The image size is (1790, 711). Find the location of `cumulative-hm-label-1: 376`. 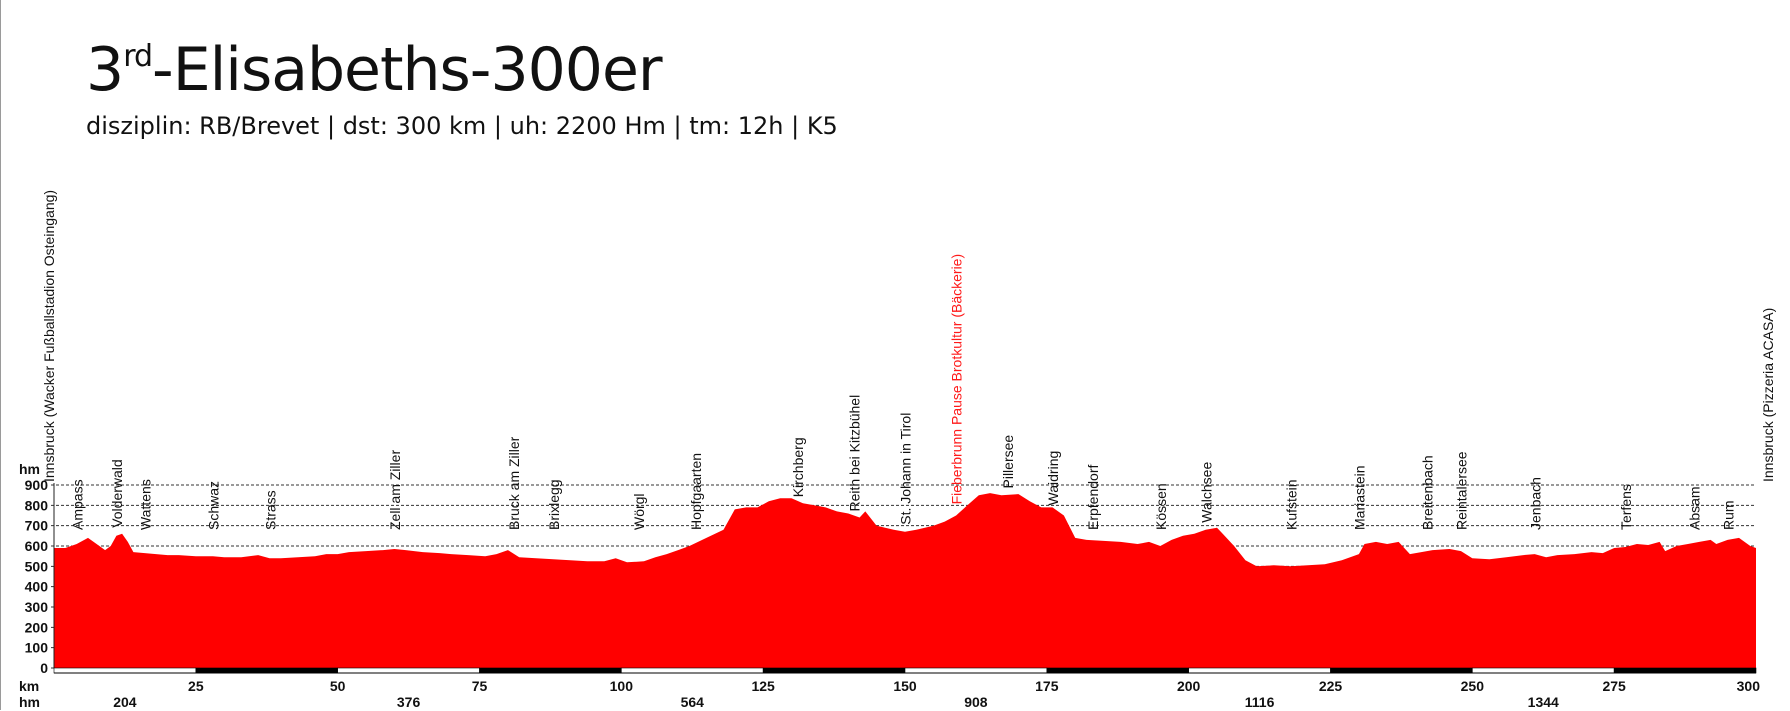

cumulative-hm-label-1: 376 is located at coordinates (409, 702).